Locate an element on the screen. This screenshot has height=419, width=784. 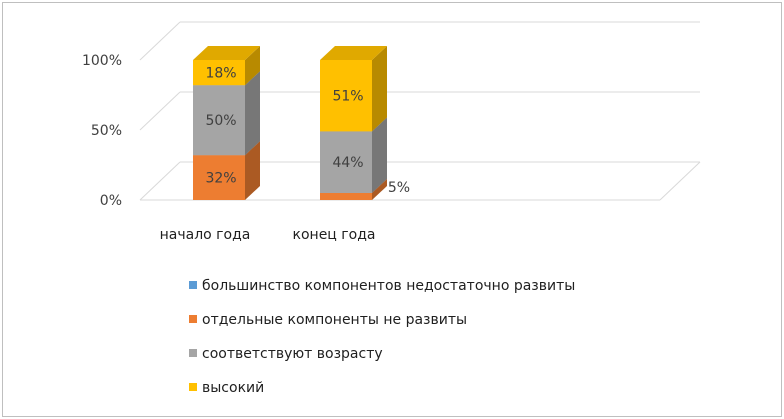
category-label: начало года is located at coordinates (205, 235).